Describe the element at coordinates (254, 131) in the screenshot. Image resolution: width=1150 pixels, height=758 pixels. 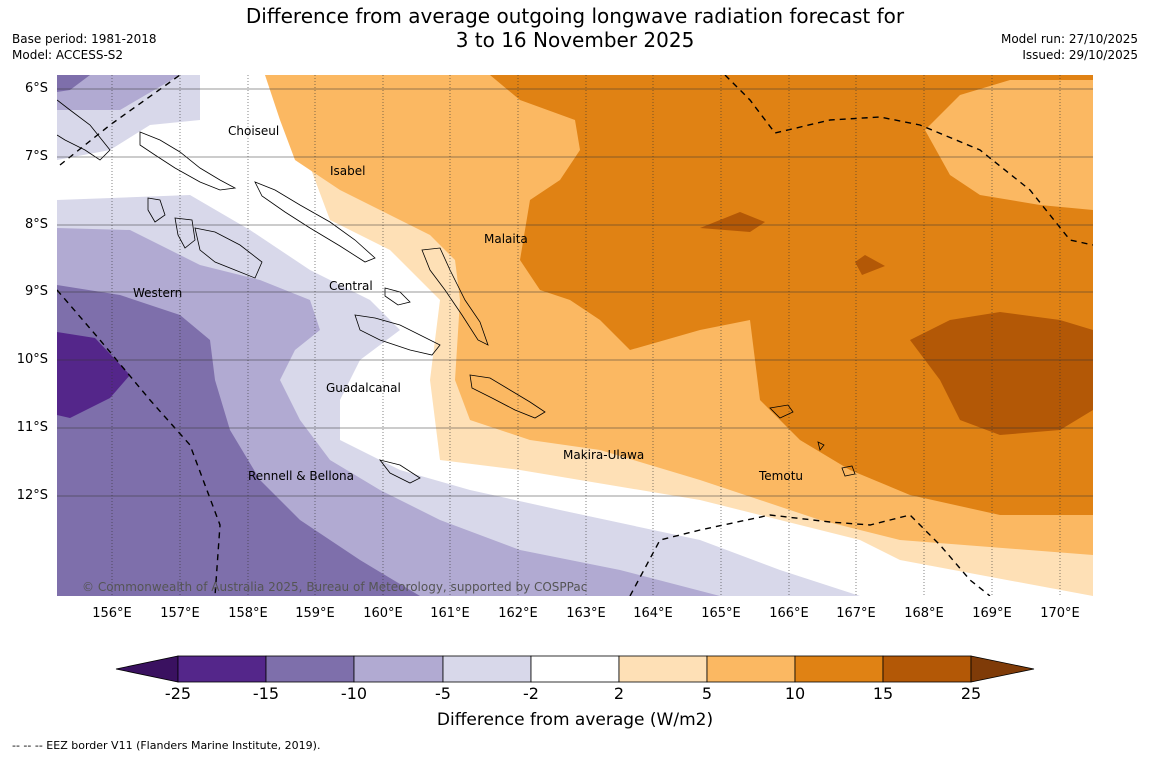
I see `region-label-choiseul: Choiseul` at that location.